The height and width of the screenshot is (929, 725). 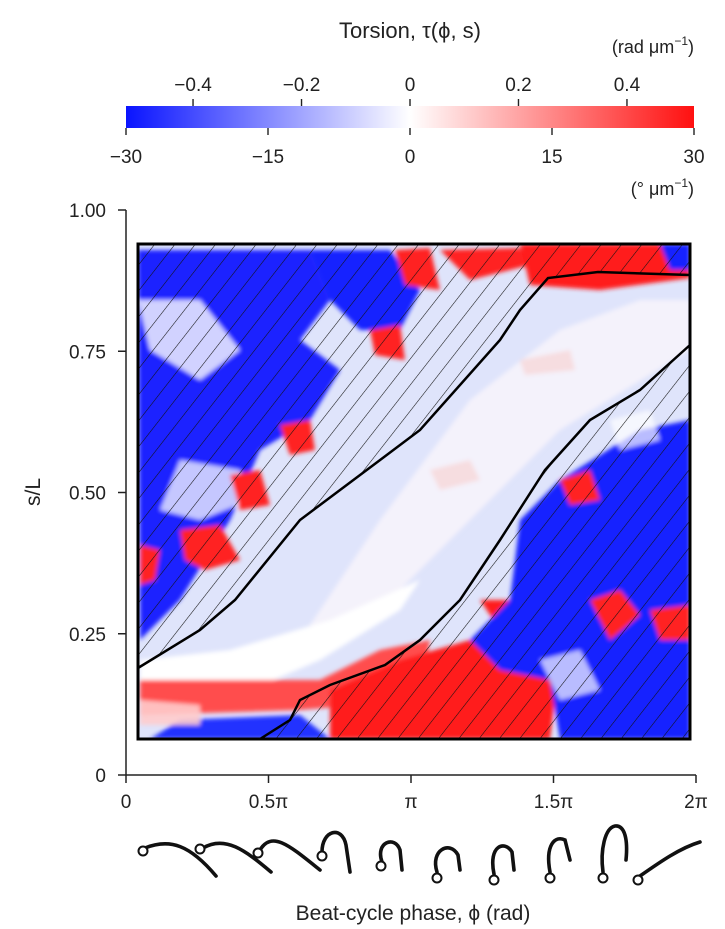 What do you see at coordinates (419, 855) in the screenshot?
I see `beat-waveform-icons` at bounding box center [419, 855].